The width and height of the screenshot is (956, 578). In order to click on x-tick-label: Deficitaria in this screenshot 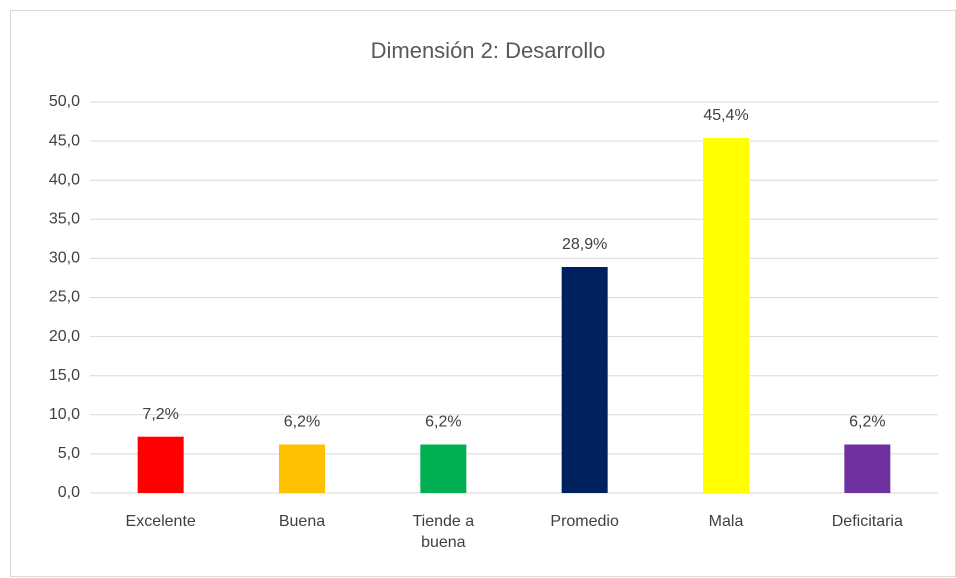, I will do `click(867, 521)`.